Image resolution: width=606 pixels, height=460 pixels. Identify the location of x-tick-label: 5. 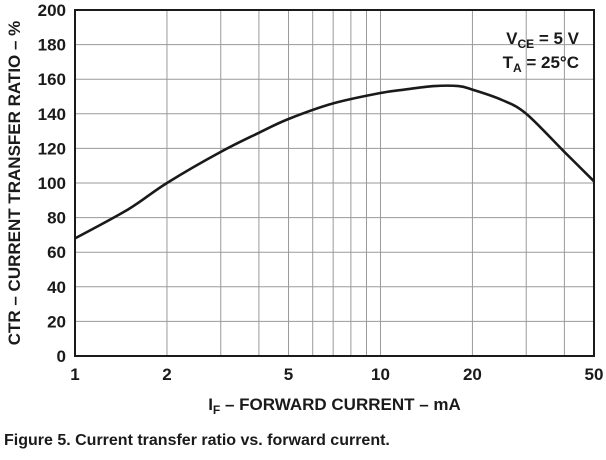
(288, 374).